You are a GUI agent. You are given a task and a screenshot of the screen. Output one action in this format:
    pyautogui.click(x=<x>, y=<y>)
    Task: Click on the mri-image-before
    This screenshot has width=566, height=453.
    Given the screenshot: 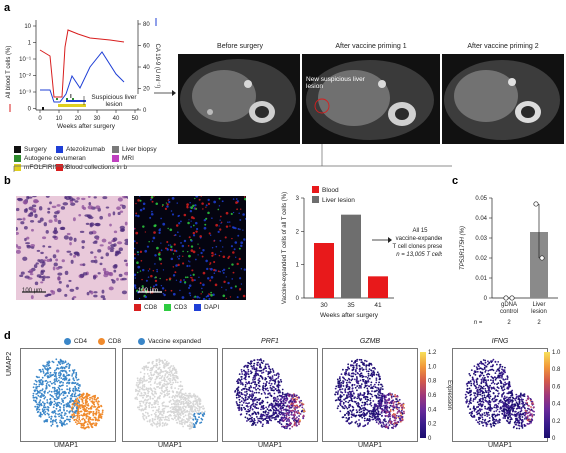 What is the action you would take?
    pyautogui.click(x=239, y=99)
    